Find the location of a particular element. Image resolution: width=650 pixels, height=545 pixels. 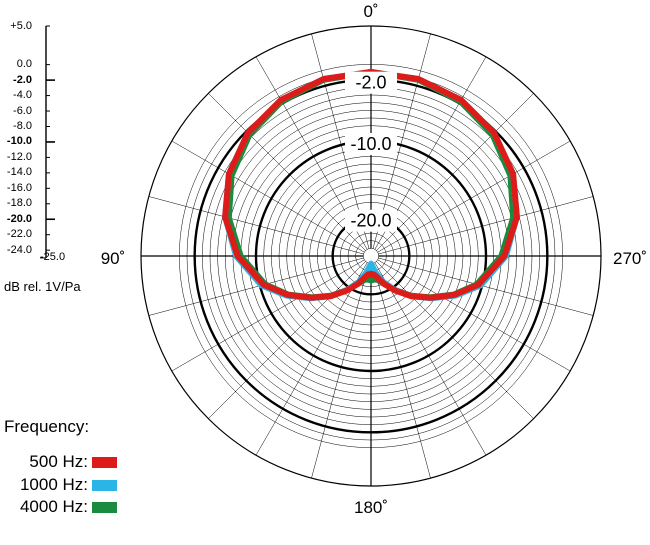

legend-label: 4000 Hz: is located at coordinates (53, 506).